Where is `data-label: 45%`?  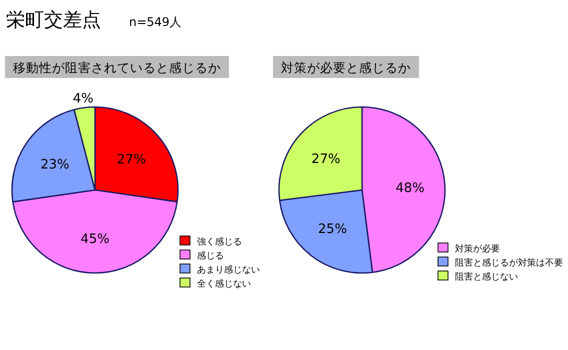
data-label: 45% is located at coordinates (95, 240).